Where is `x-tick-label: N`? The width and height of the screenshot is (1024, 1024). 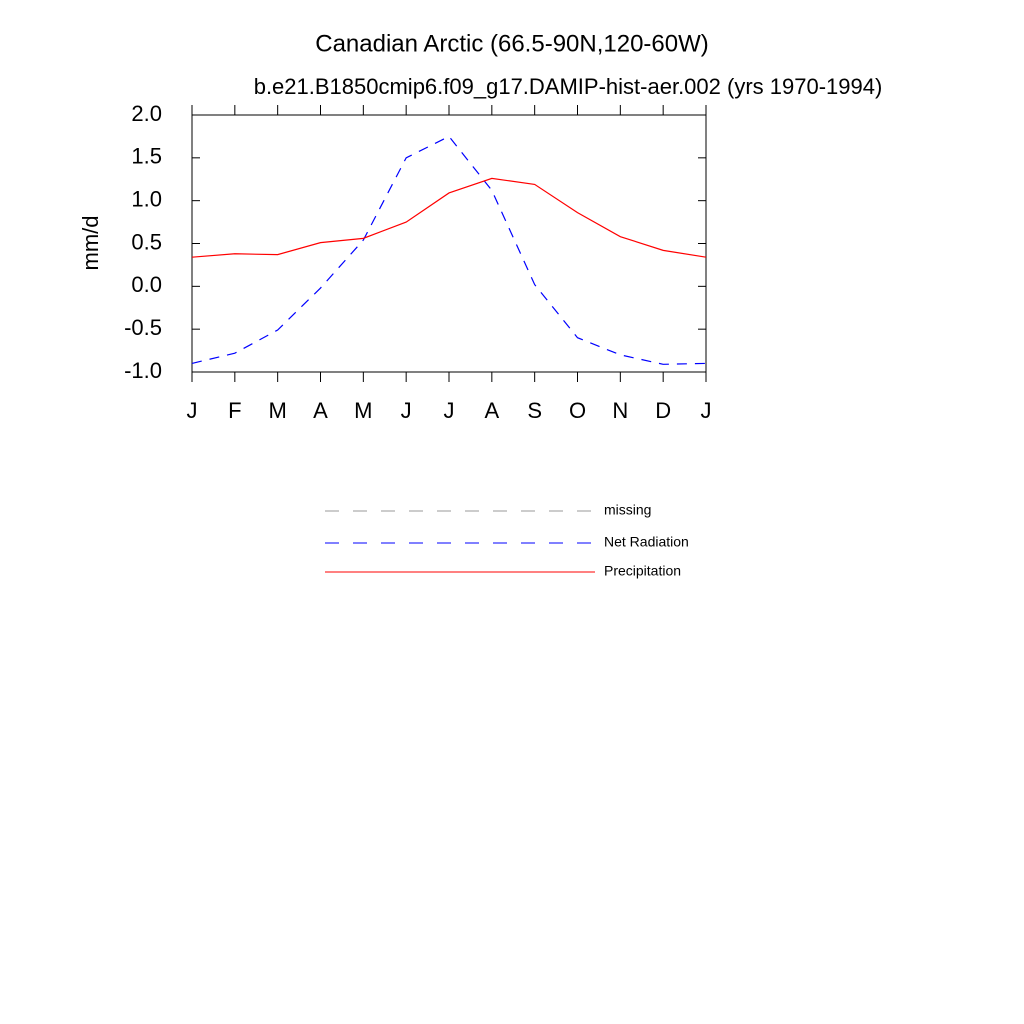
x-tick-label: N is located at coordinates (620, 410).